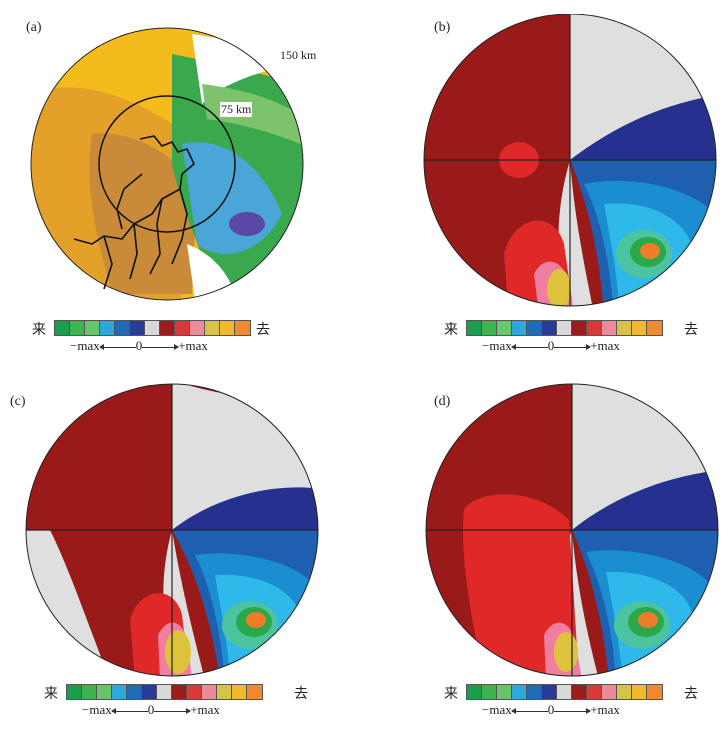 The image size is (728, 740). Describe the element at coordinates (298, 55) in the screenshot. I see `ring-label-150km: 150 km` at that location.